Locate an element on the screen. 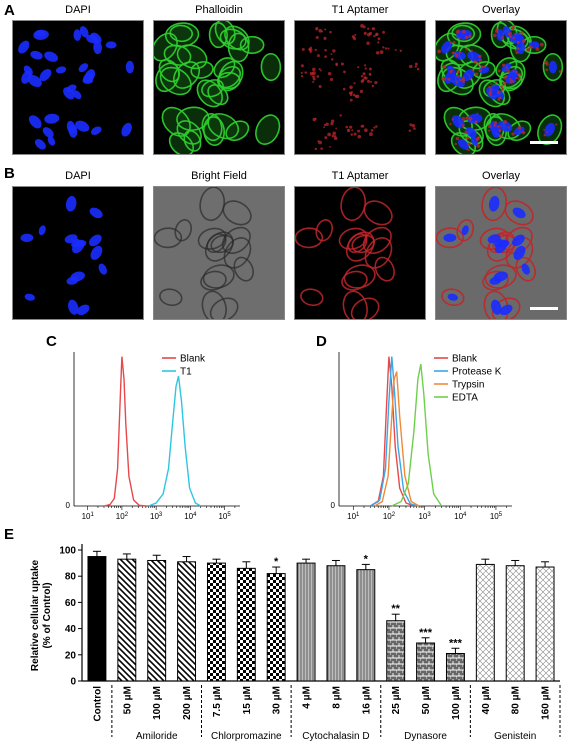 The image size is (573, 747). scale-bar is located at coordinates (544, 142).